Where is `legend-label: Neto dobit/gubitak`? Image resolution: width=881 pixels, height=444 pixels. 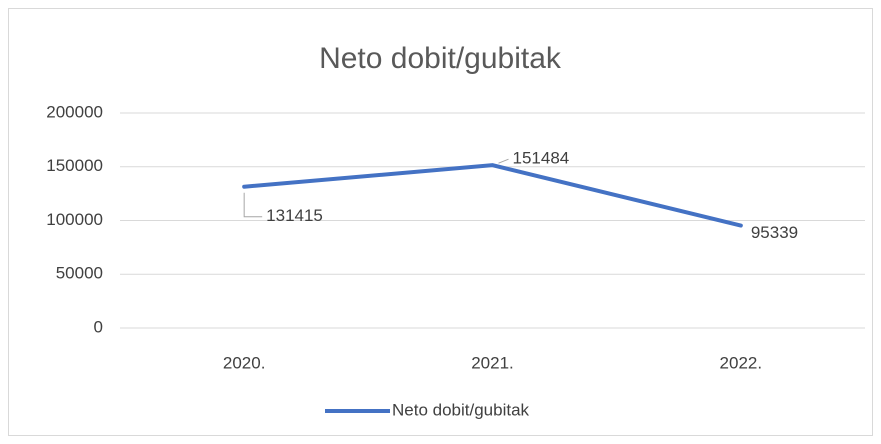
legend-label: Neto dobit/gubitak is located at coordinates (461, 409).